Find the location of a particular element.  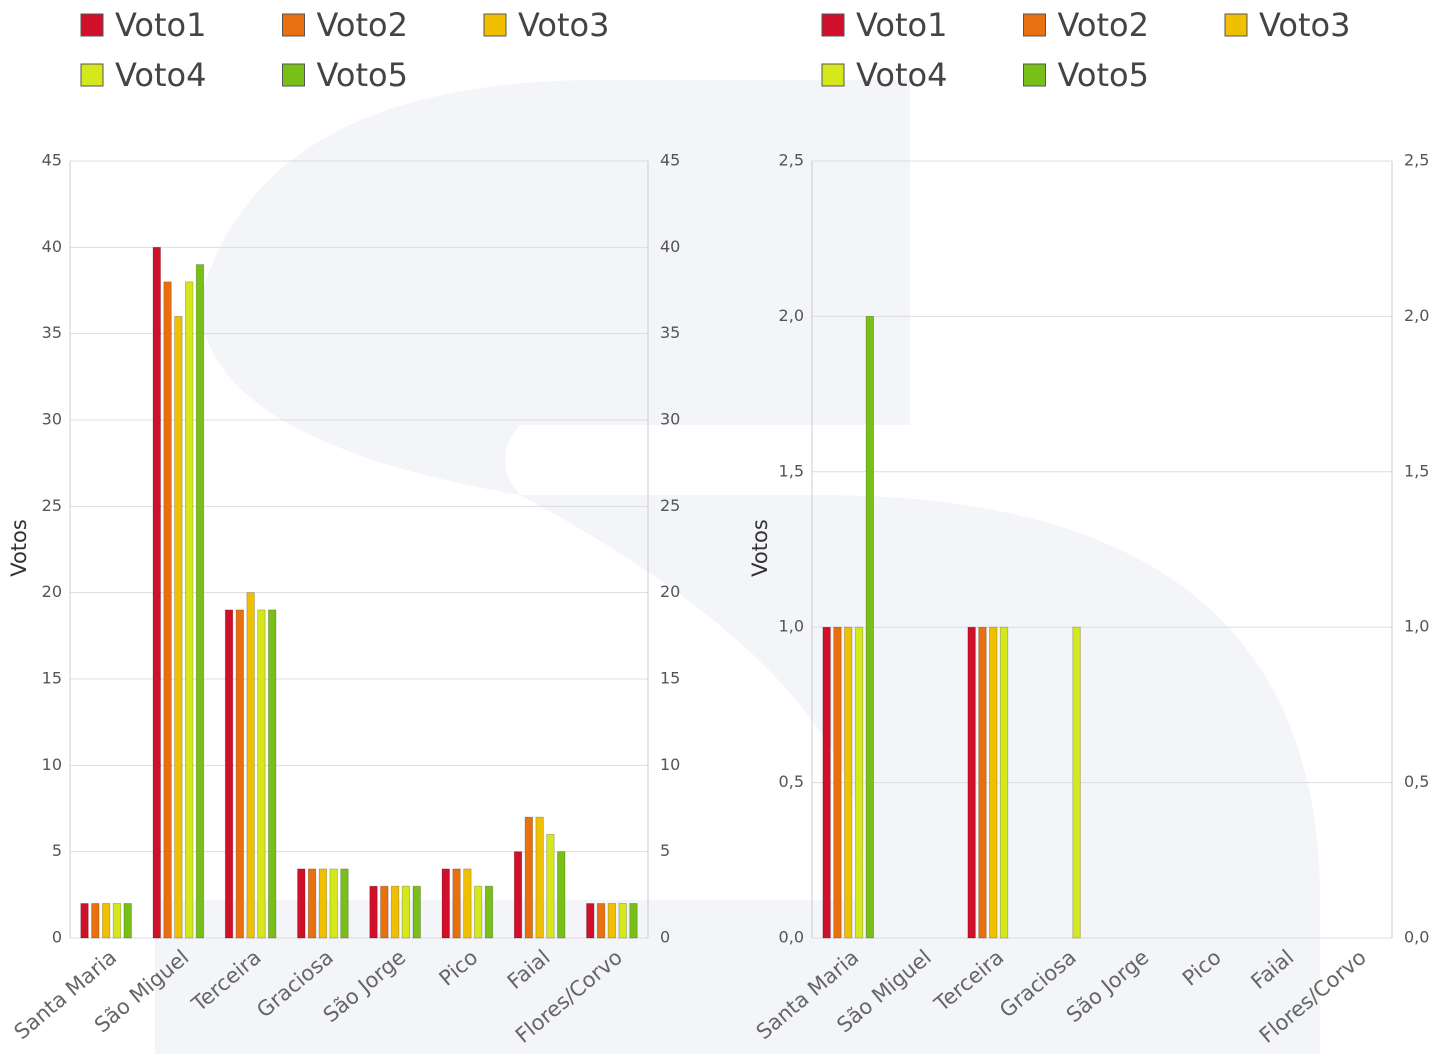

y-tick-label: 0,0 is located at coordinates (791, 937).